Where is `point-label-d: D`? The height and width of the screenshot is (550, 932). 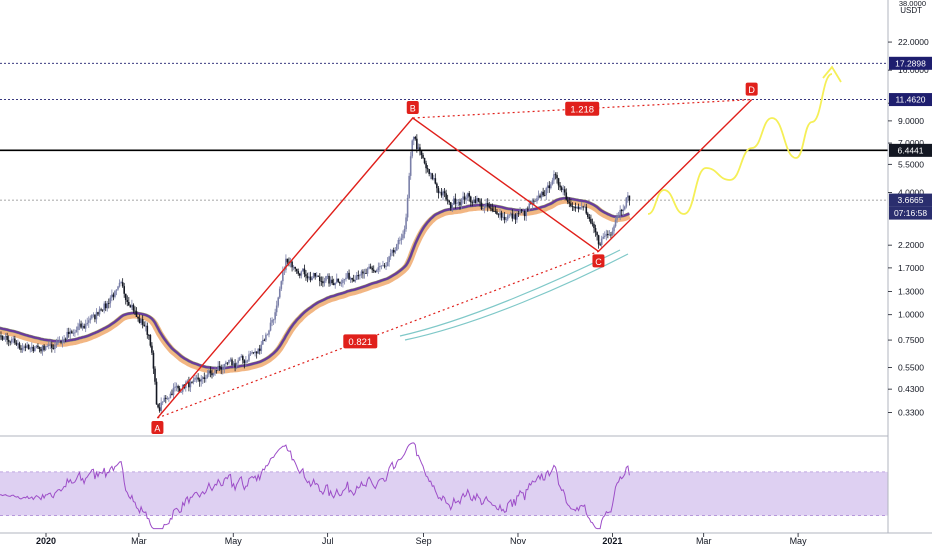 point-label-d: D is located at coordinates (751, 90).